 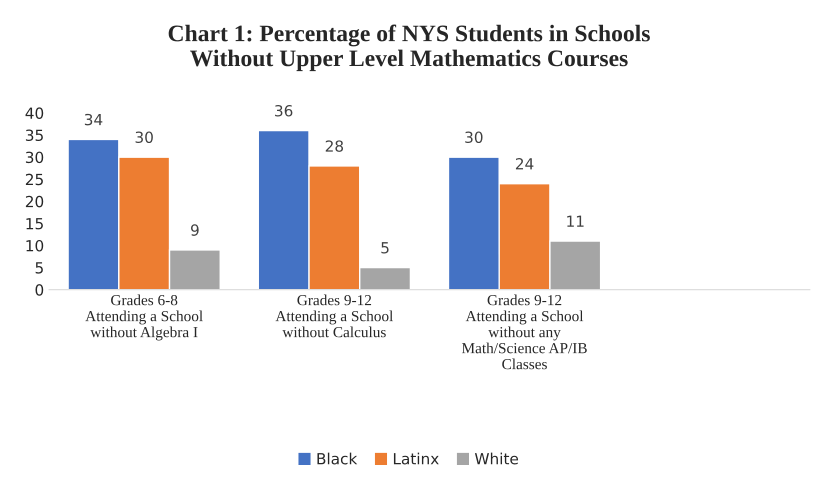 What do you see at coordinates (283, 110) in the screenshot?
I see `data-label: 36` at bounding box center [283, 110].